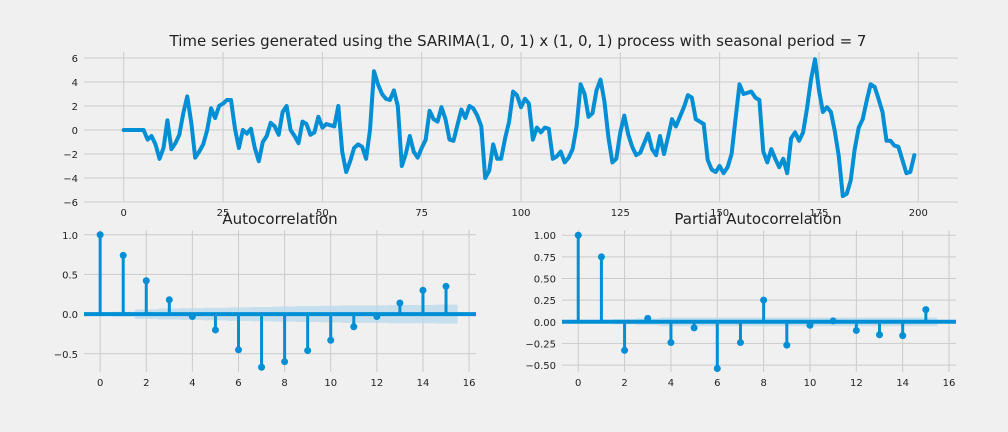  What do you see at coordinates (66, 355) in the screenshot?
I see `y-tick-label: −0.5` at bounding box center [66, 355].